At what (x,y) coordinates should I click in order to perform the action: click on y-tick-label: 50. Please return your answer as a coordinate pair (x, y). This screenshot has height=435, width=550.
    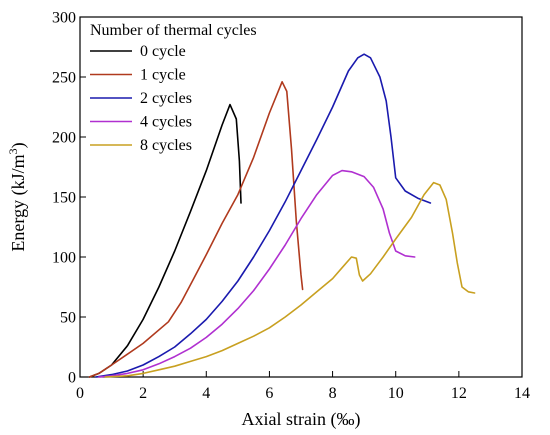
    Looking at the image, I should click on (68, 318).